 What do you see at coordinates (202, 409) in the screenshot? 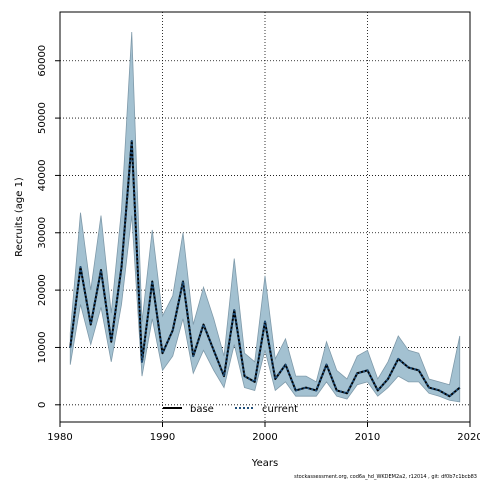
I see `legend-base-label: base` at bounding box center [202, 409].